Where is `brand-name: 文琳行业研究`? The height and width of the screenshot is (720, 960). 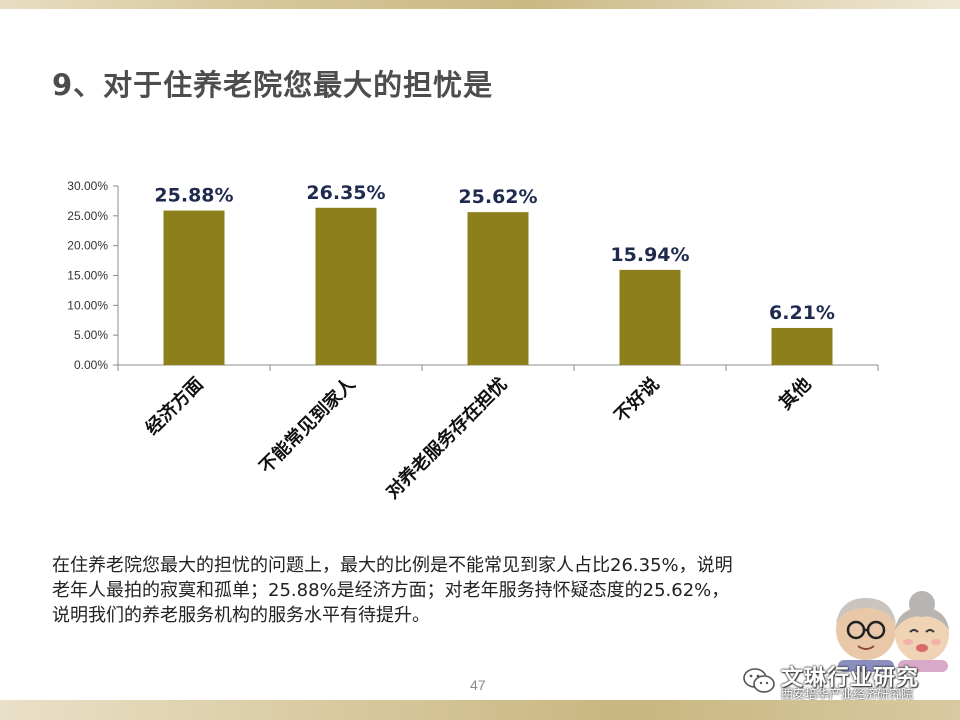
brand-name: 文琳行业研究 is located at coordinates (850, 678).